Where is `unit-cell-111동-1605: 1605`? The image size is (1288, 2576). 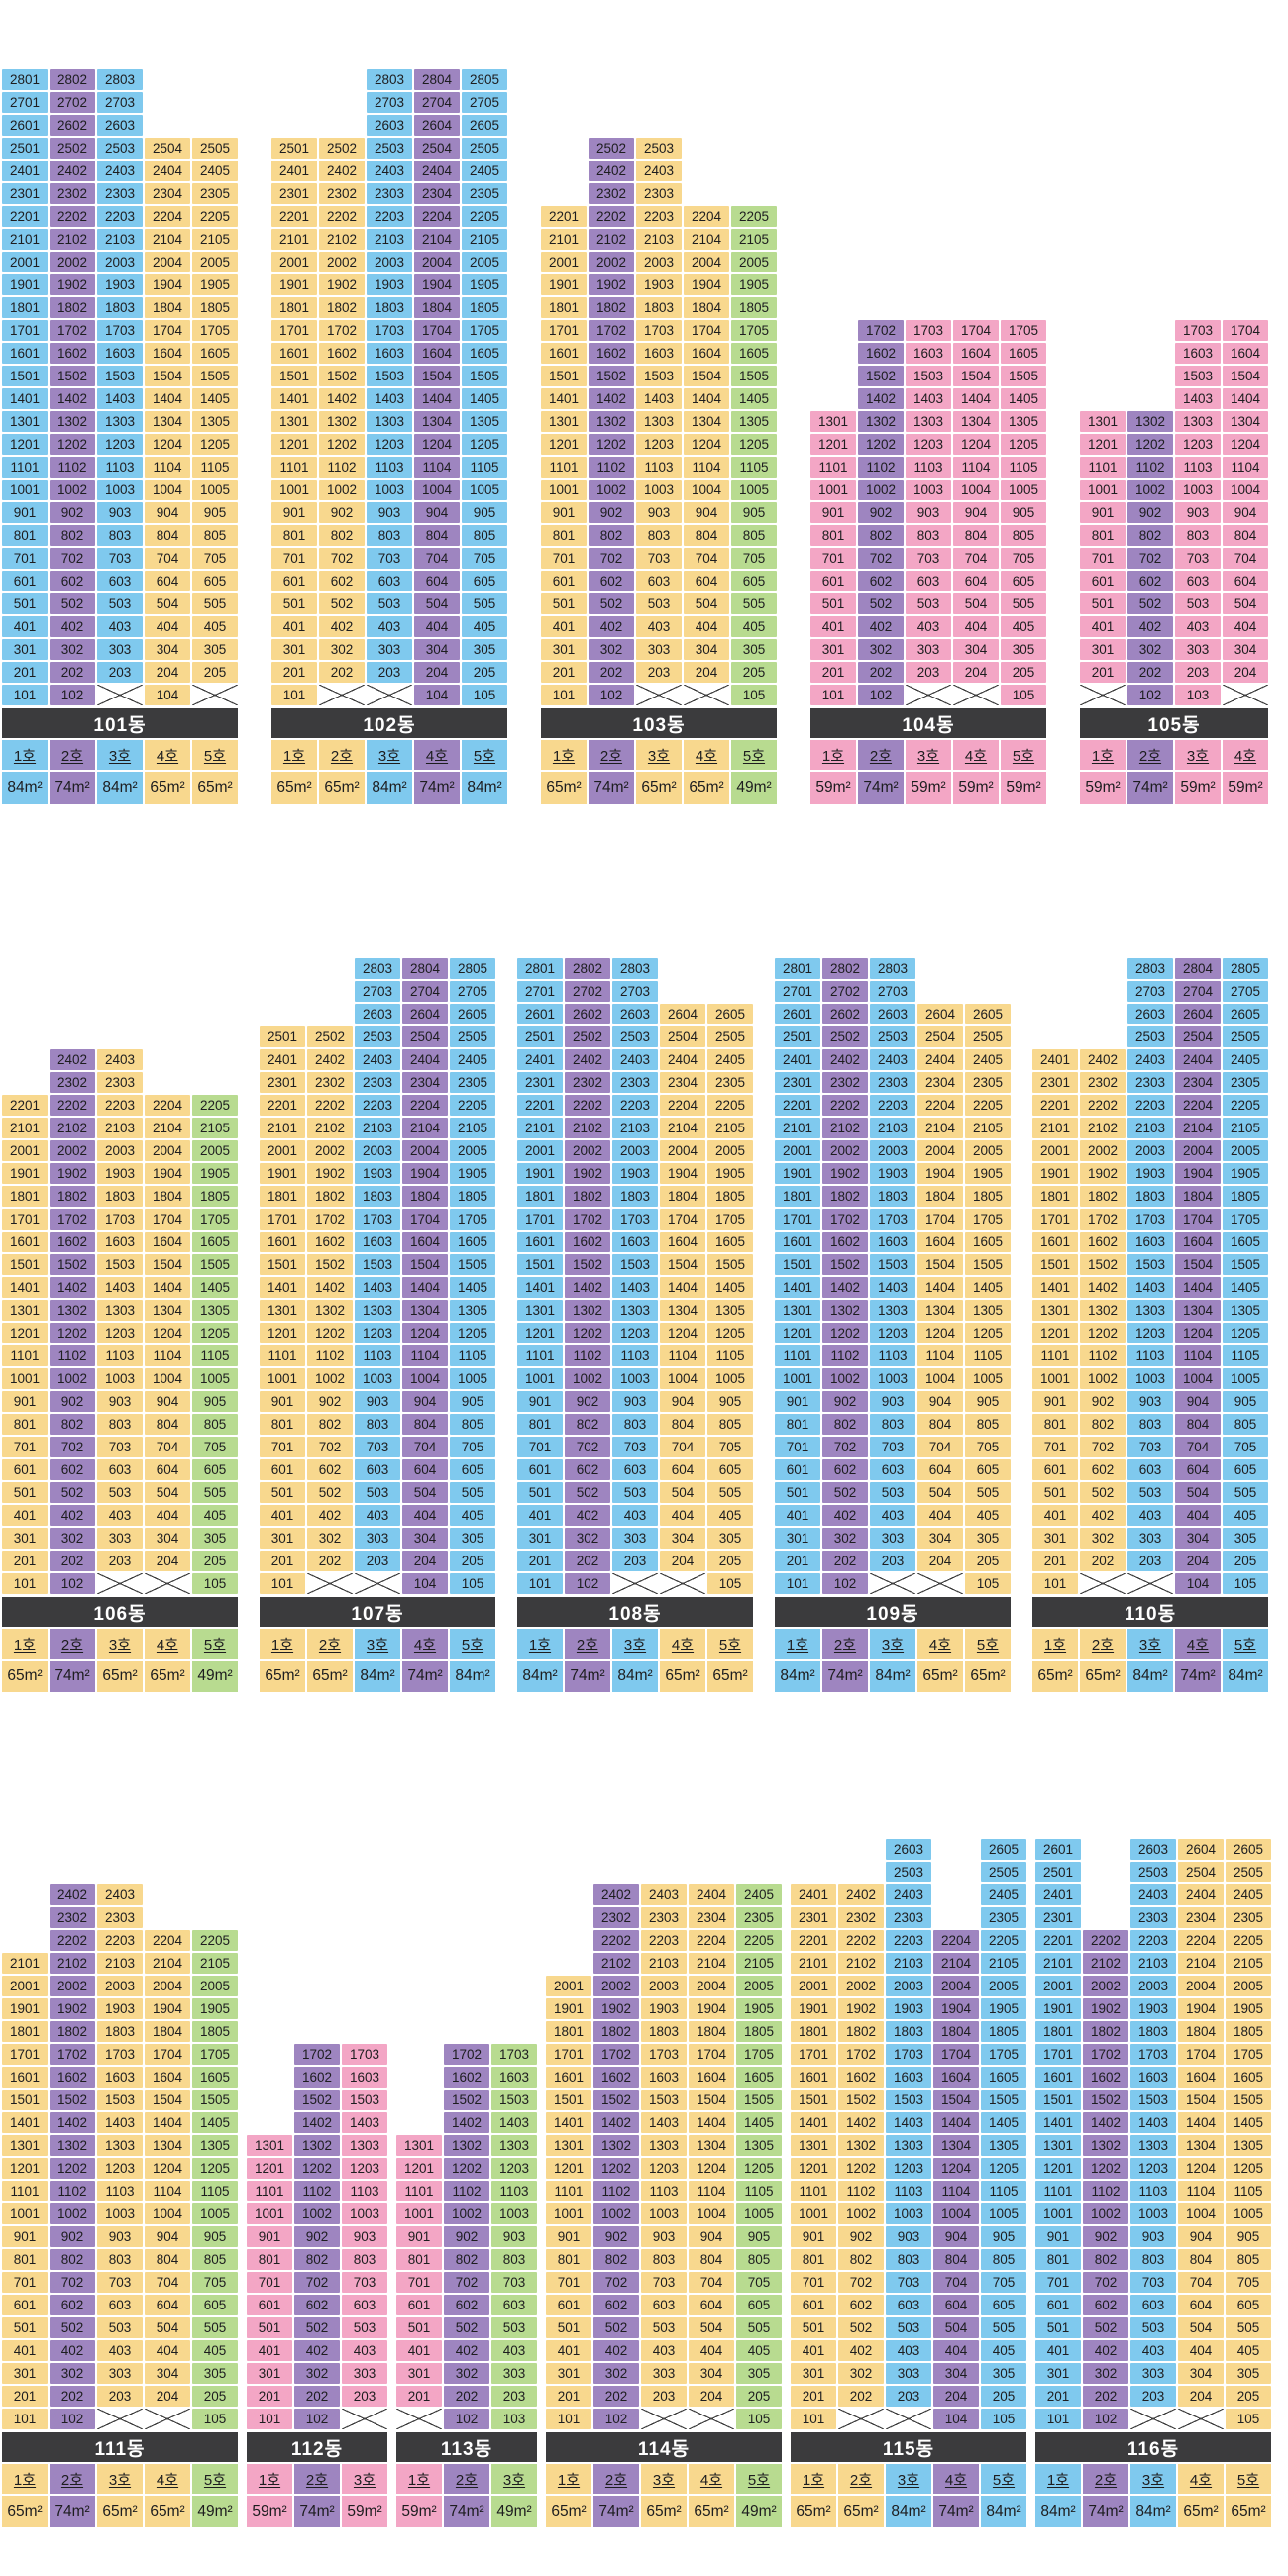 unit-cell-111동-1605: 1605 is located at coordinates (215, 2077).